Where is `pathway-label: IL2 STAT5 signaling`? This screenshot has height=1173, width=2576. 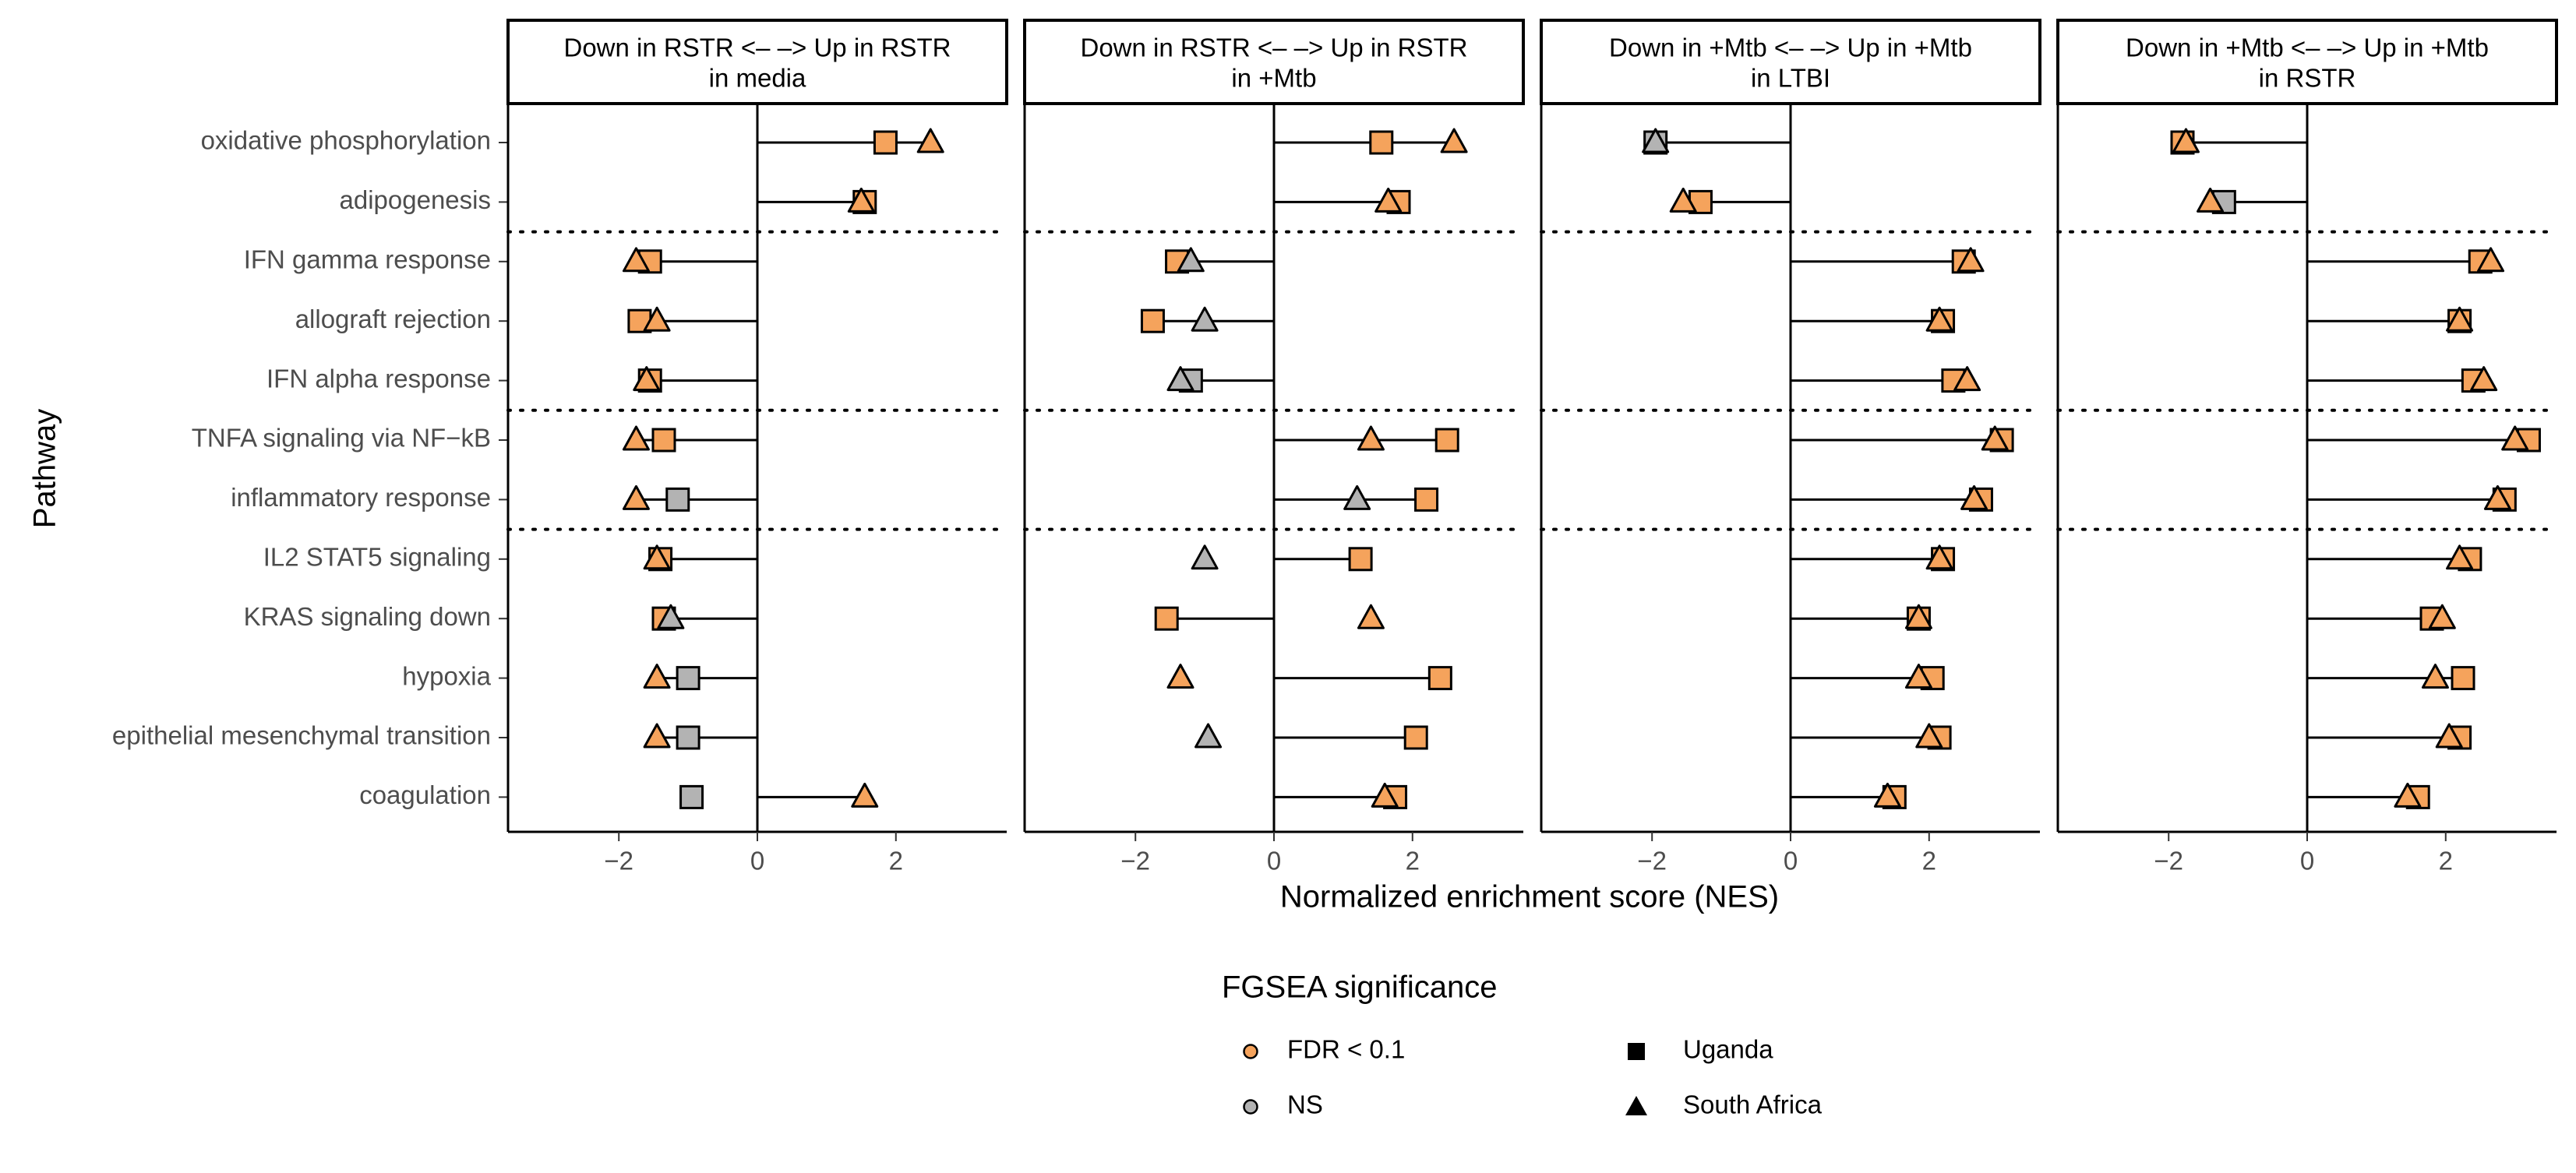
pathway-label: IL2 STAT5 signaling is located at coordinates (377, 557).